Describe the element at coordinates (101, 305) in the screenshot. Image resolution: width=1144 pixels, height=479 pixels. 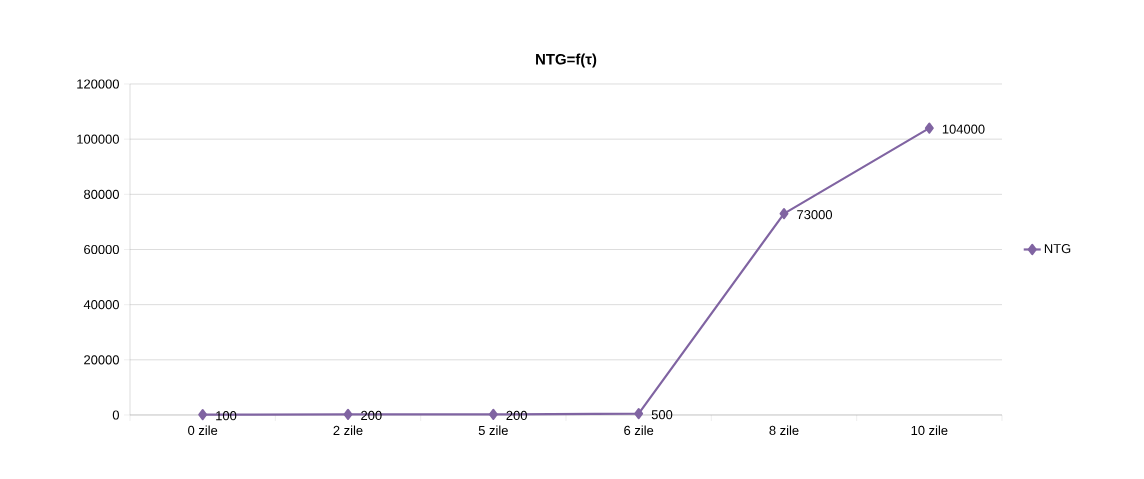
I see `y-tick-label: 40000` at that location.